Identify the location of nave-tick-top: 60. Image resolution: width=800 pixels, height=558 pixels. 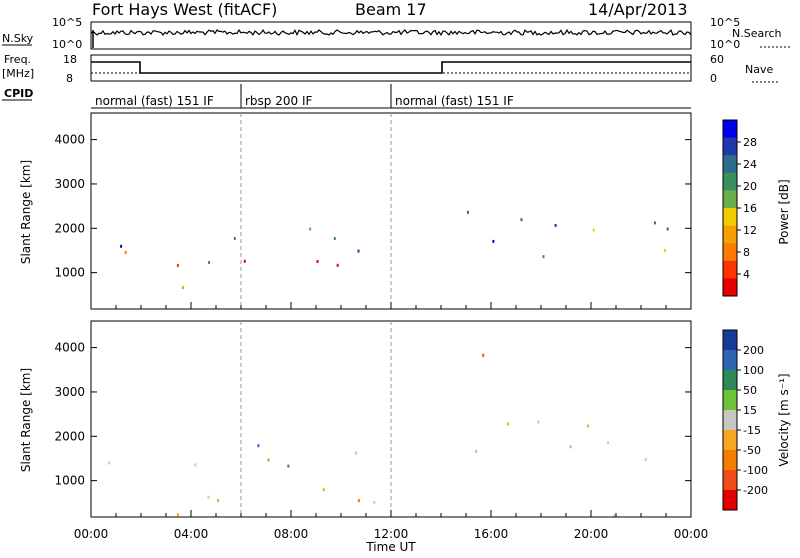
(717, 59).